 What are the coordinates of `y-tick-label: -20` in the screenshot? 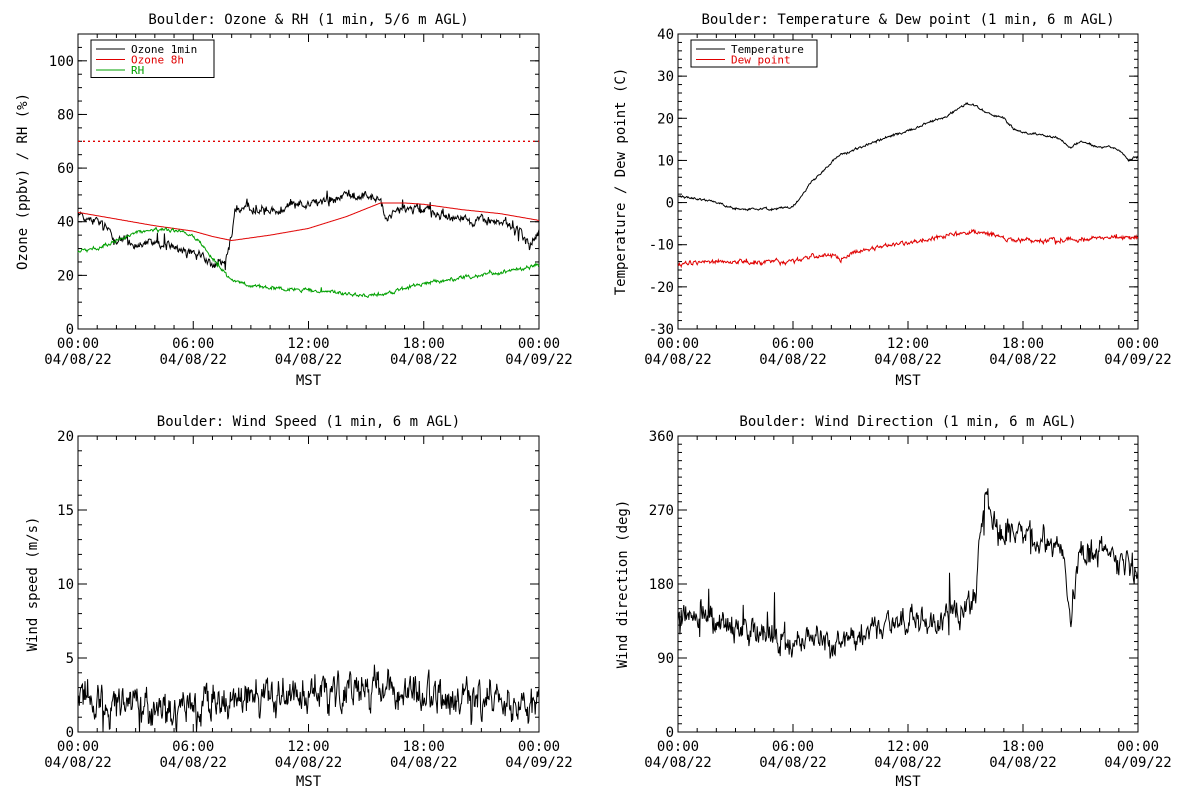 It's located at (661, 288).